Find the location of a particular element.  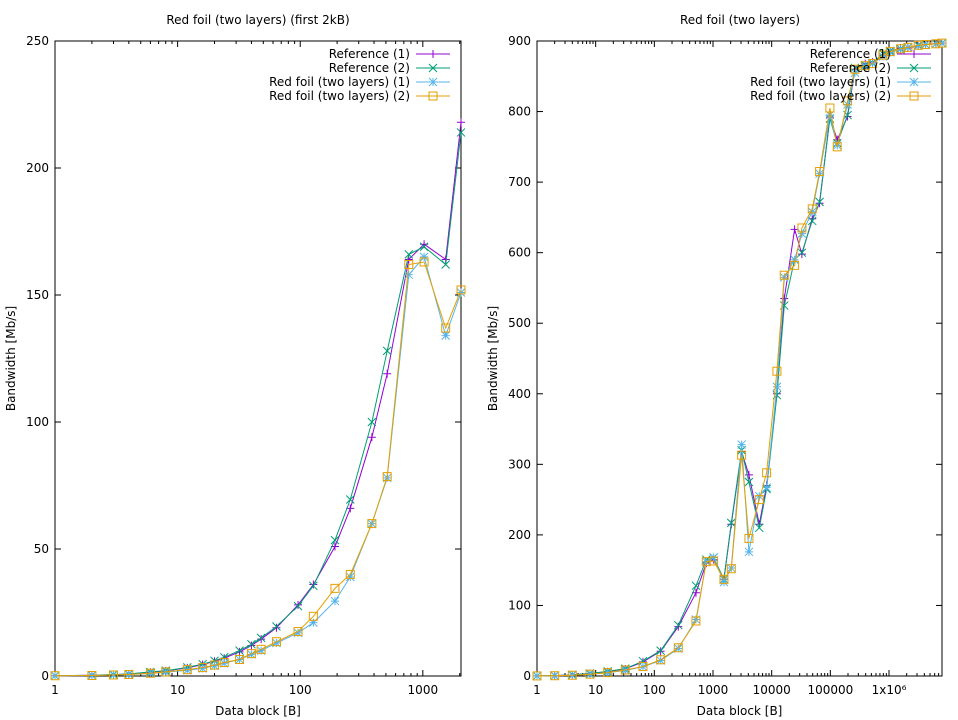

x-tick-label: 100 is located at coordinates (654, 690).